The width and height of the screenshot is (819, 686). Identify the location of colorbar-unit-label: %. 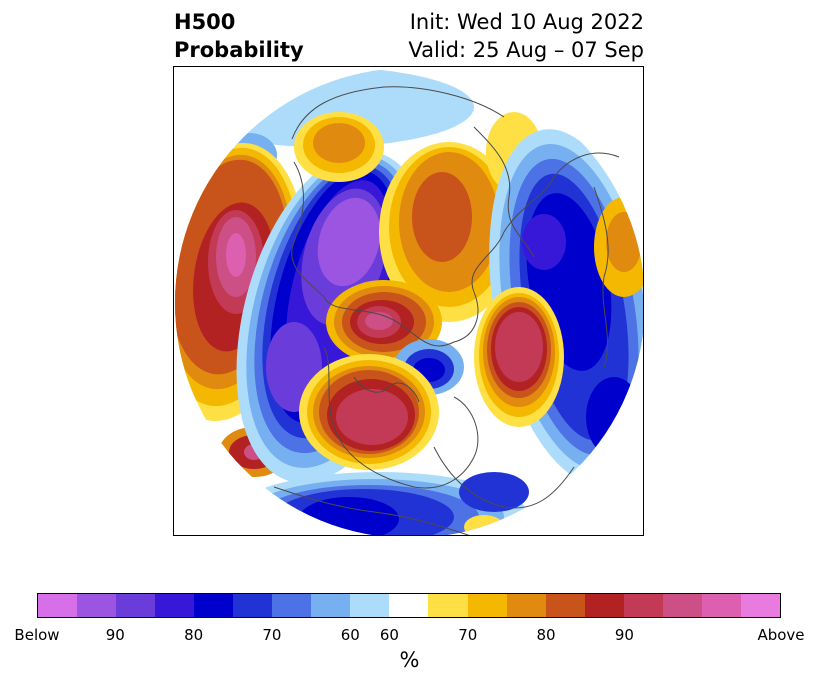
(409, 660).